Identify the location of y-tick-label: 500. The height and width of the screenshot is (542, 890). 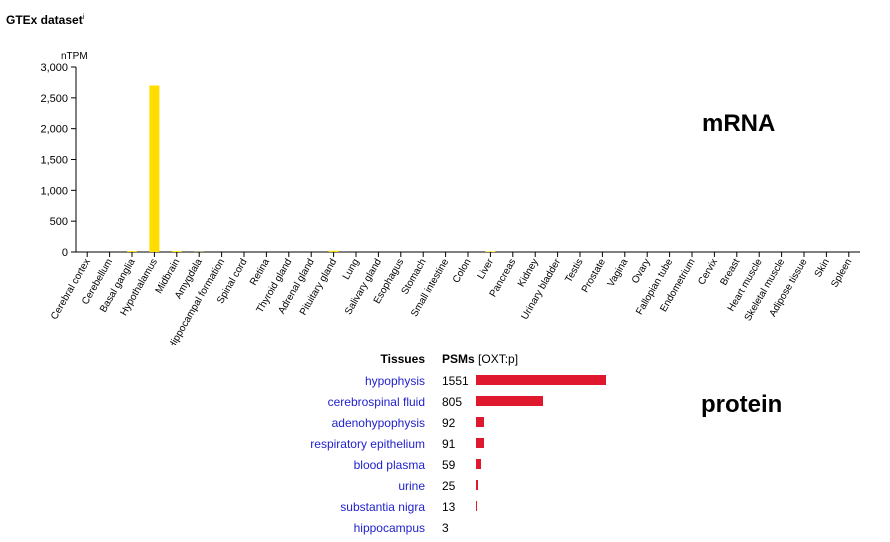
(59, 222).